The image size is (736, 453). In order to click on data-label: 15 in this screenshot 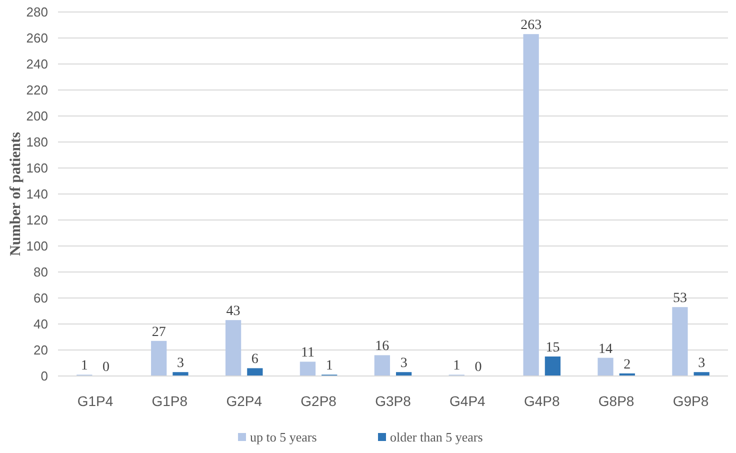, I will do `click(553, 348)`.